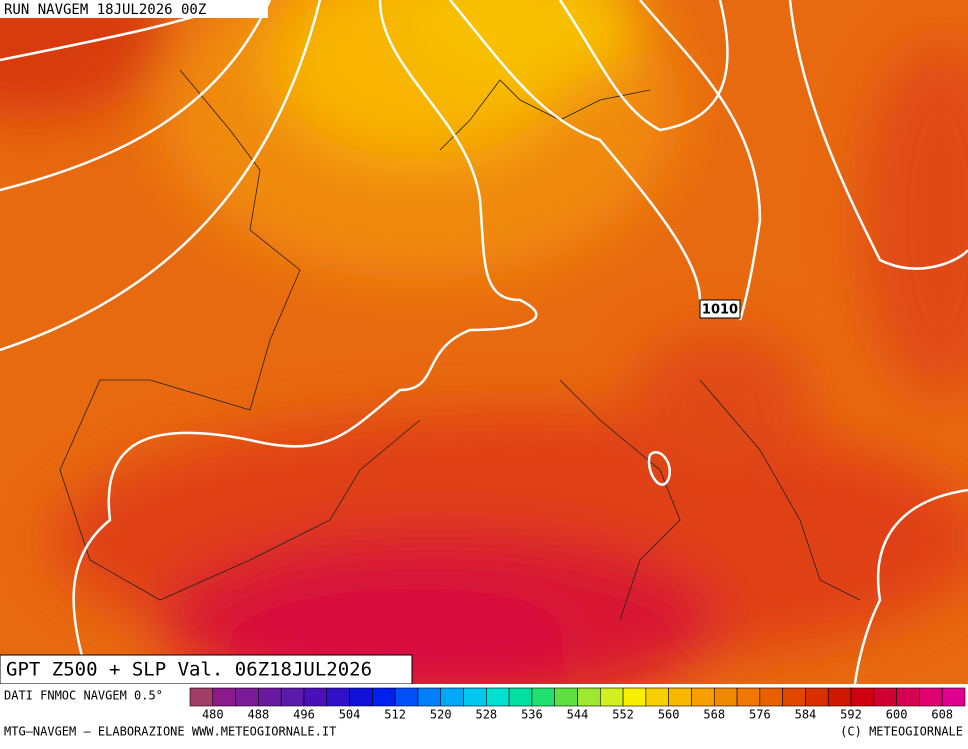 This screenshot has height=749, width=968. I want to click on colorbar-tick-label: 496, so click(304, 715).